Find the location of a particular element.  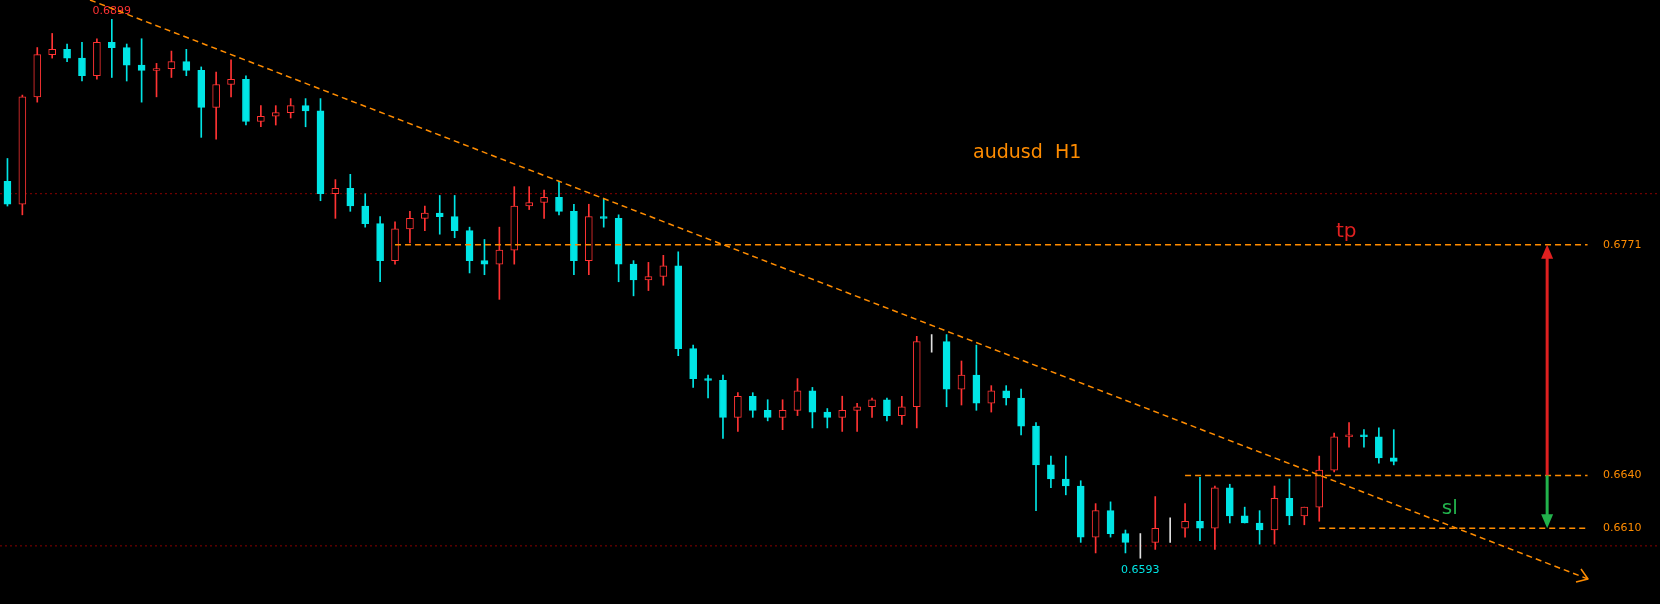

series-label: sl is located at coordinates (1449, 507).